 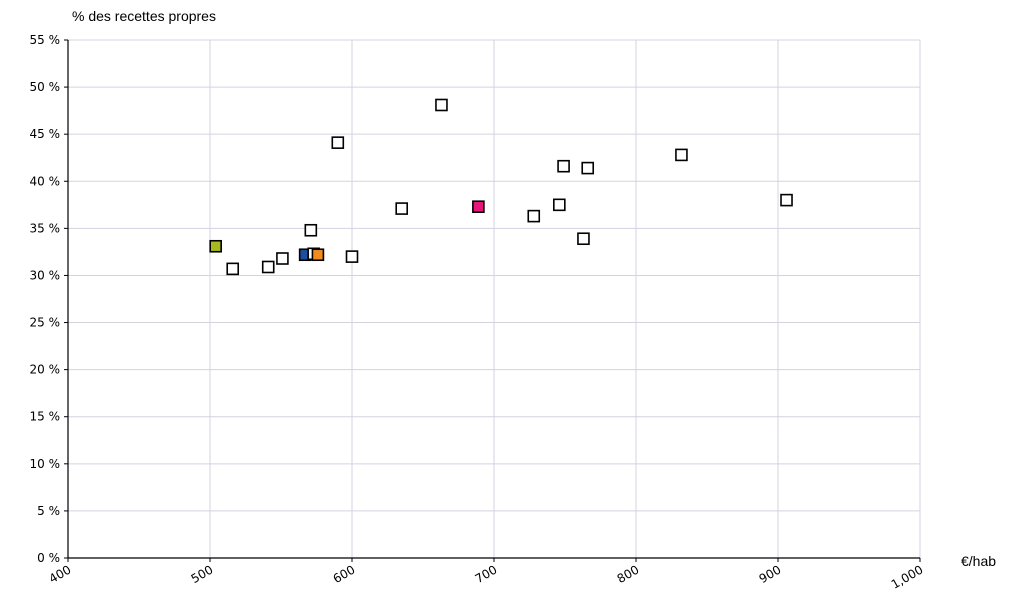 I want to click on y-tick-label: 55 %, so click(x=45, y=40).